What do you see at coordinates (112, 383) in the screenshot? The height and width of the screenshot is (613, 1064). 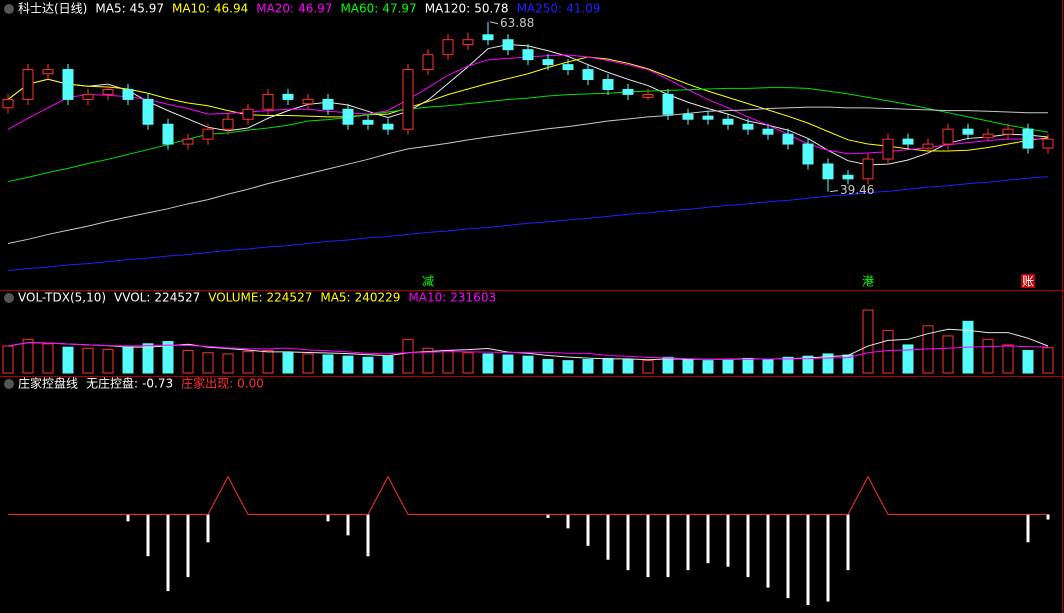 I see `legend-label: 无庄控盘:` at bounding box center [112, 383].